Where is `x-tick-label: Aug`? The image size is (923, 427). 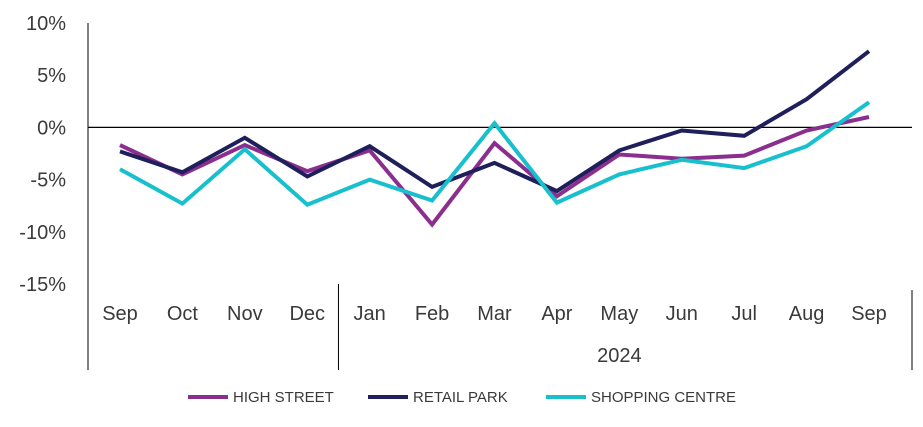 x-tick-label: Aug is located at coordinates (807, 314).